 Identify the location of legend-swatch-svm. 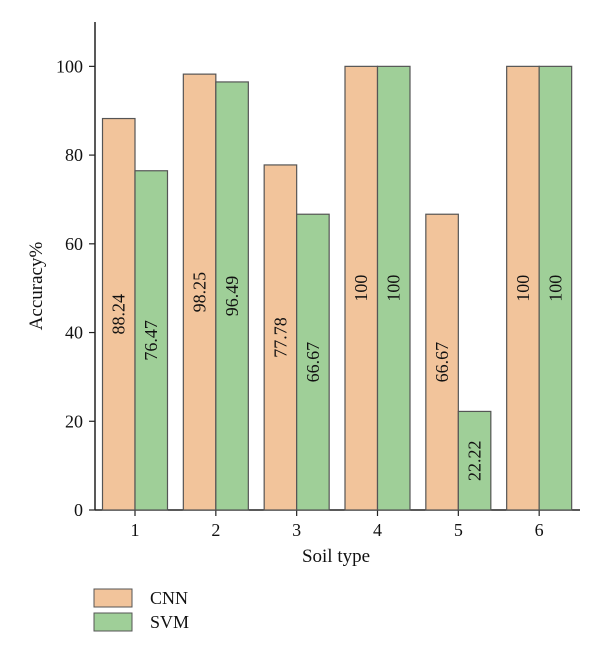
(113, 622).